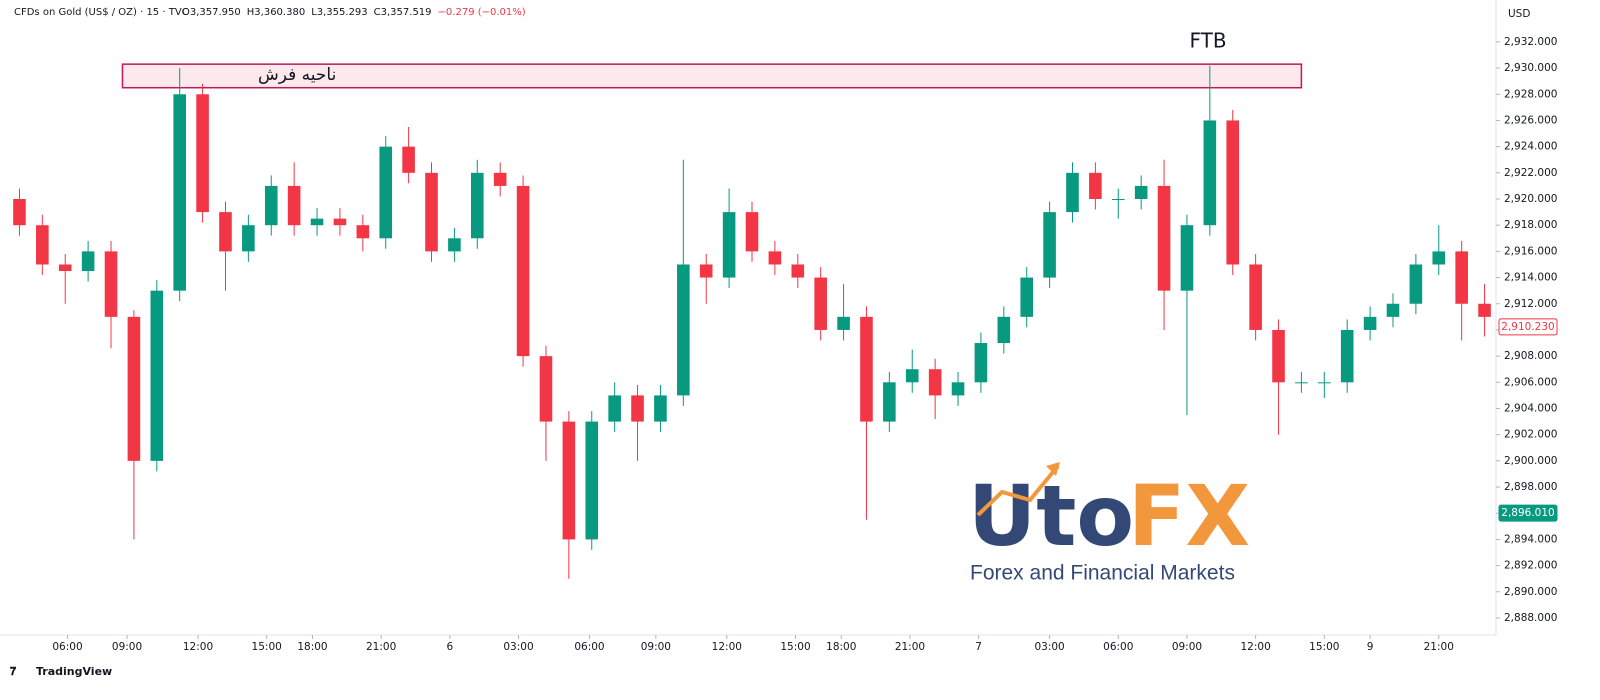  I want to click on price-label-box, so click(1528, 513).